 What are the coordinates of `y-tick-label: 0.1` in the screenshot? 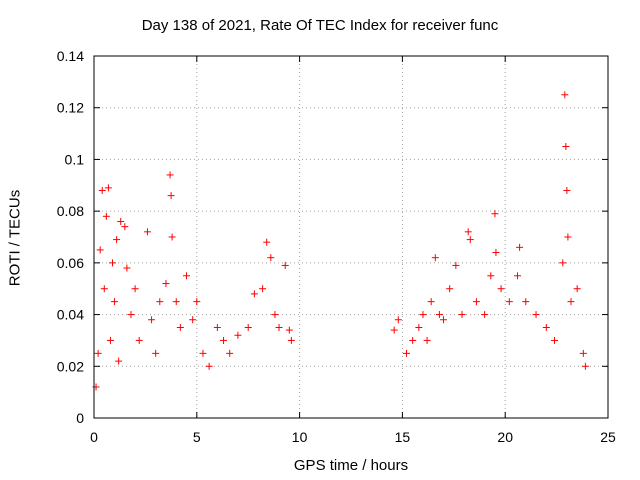 It's located at (75, 159).